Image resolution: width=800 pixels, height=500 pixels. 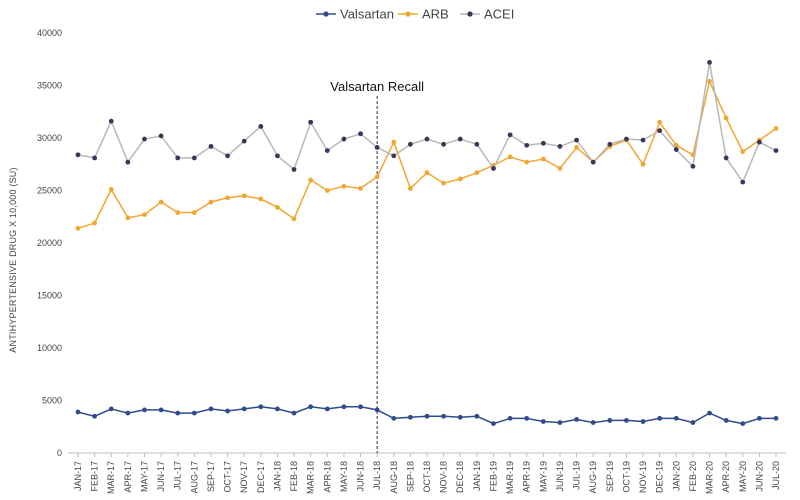 What do you see at coordinates (610, 476) in the screenshot?
I see `x-tick-label: SEP-19` at bounding box center [610, 476].